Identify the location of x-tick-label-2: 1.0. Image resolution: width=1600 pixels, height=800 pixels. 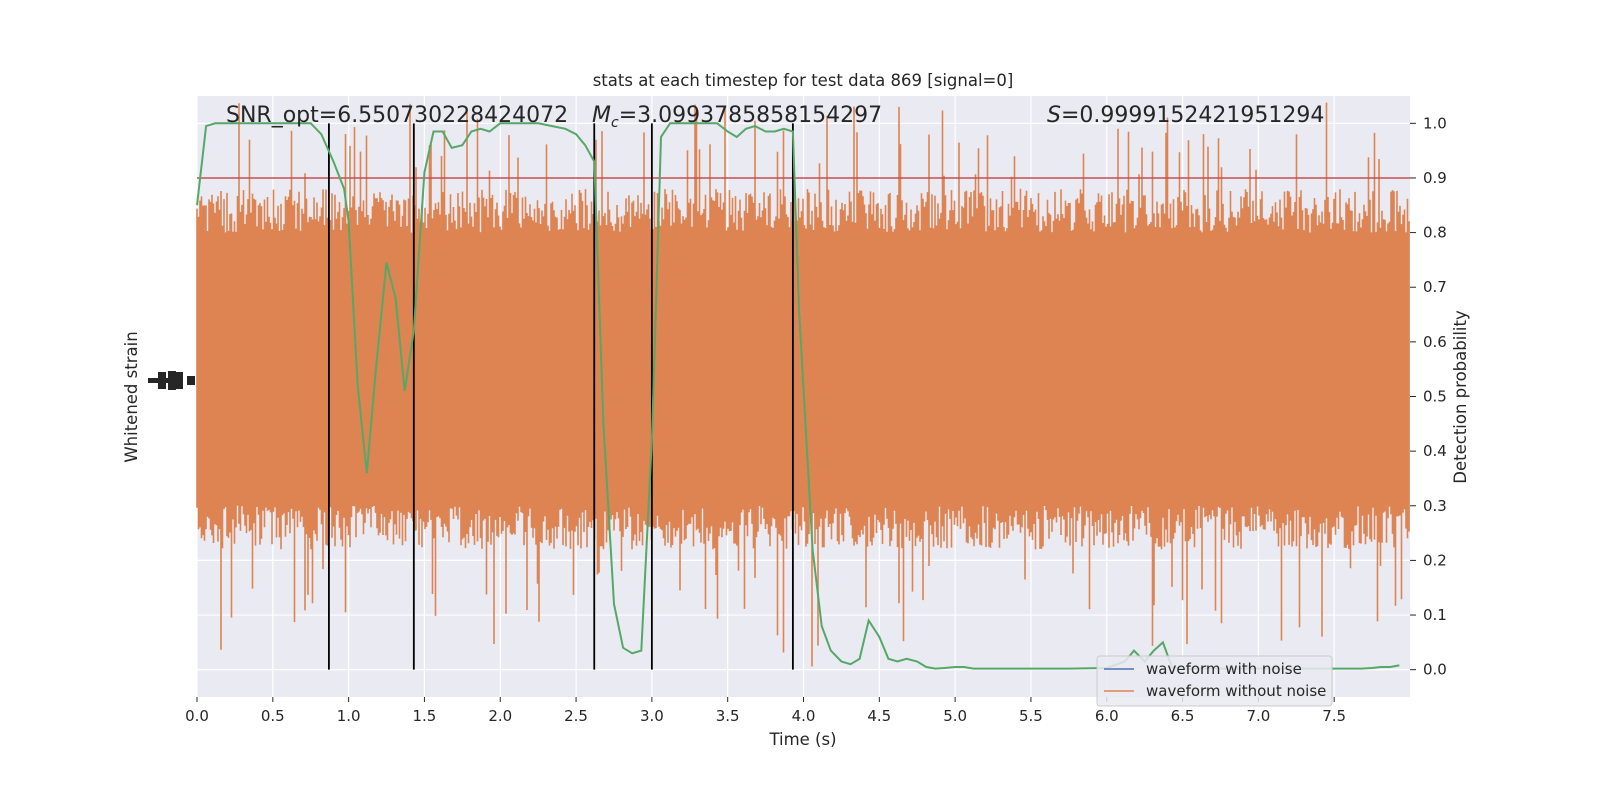
(349, 716).